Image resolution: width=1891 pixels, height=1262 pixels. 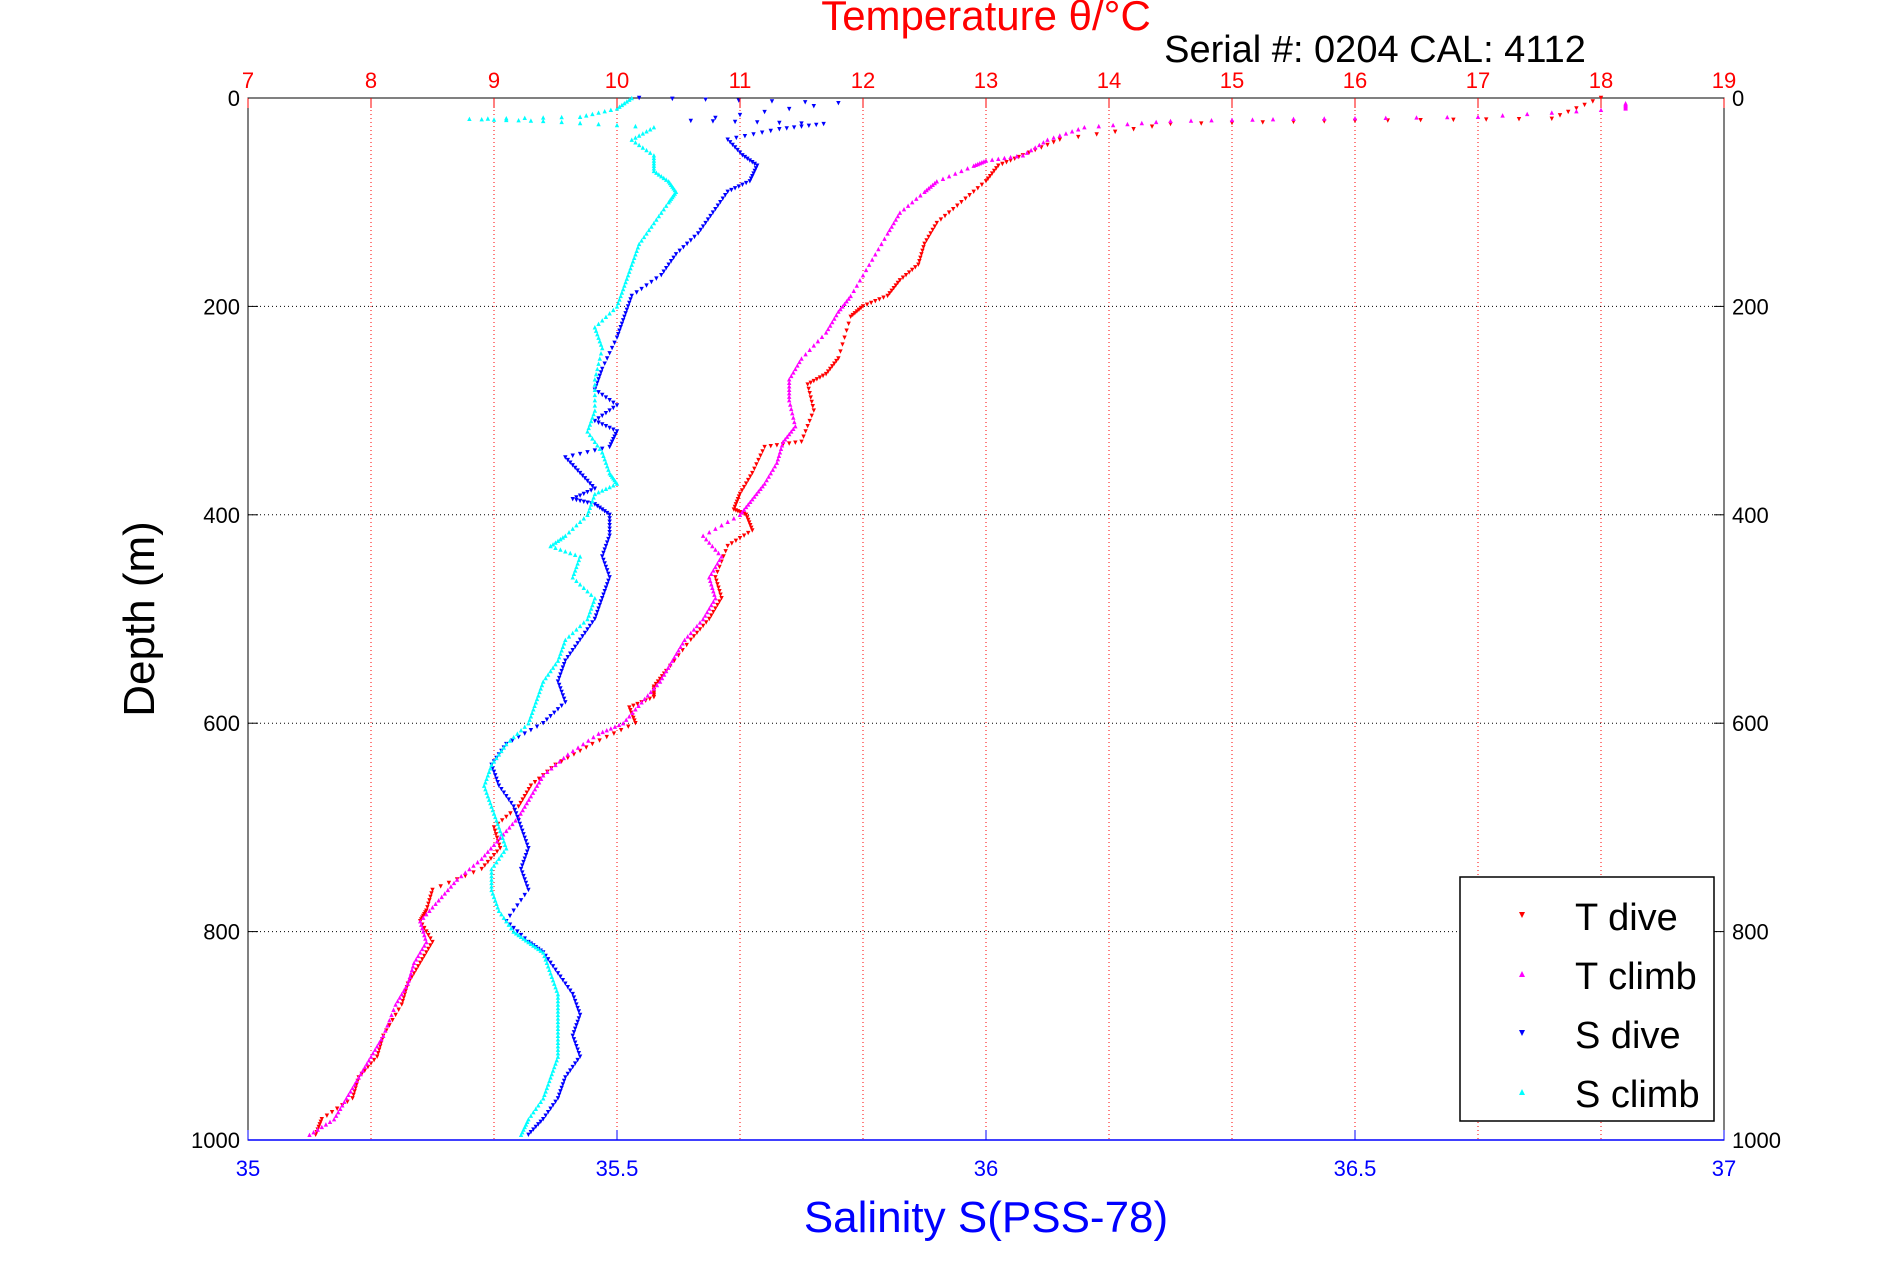 I want to click on temperature-tick-label: 19, so click(x=1724, y=80).